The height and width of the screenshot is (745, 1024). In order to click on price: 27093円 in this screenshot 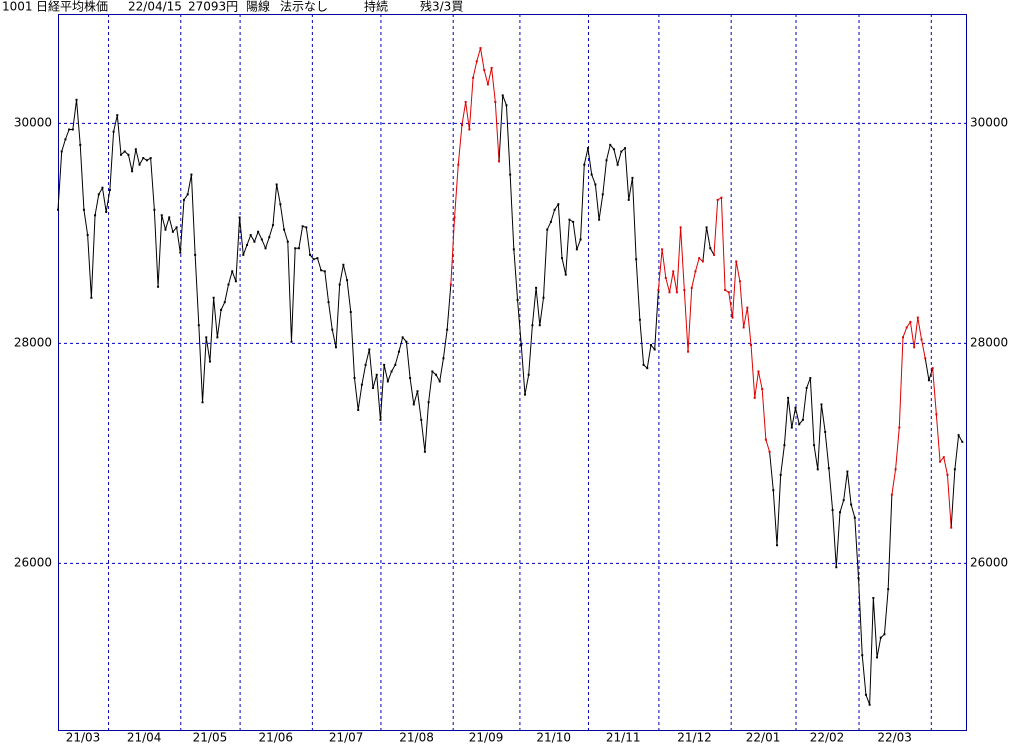, I will do `click(213, 7)`.